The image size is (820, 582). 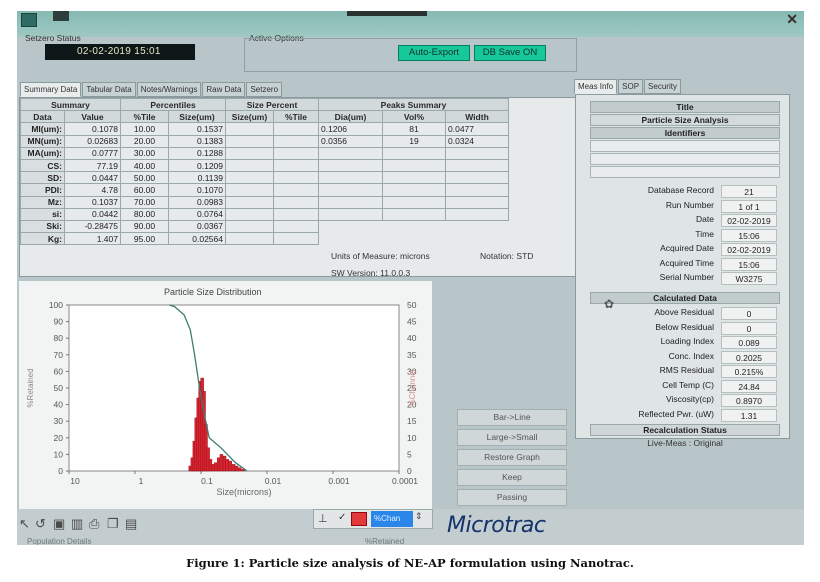 What do you see at coordinates (131, 523) in the screenshot?
I see `save-icon: ▤` at bounding box center [131, 523].